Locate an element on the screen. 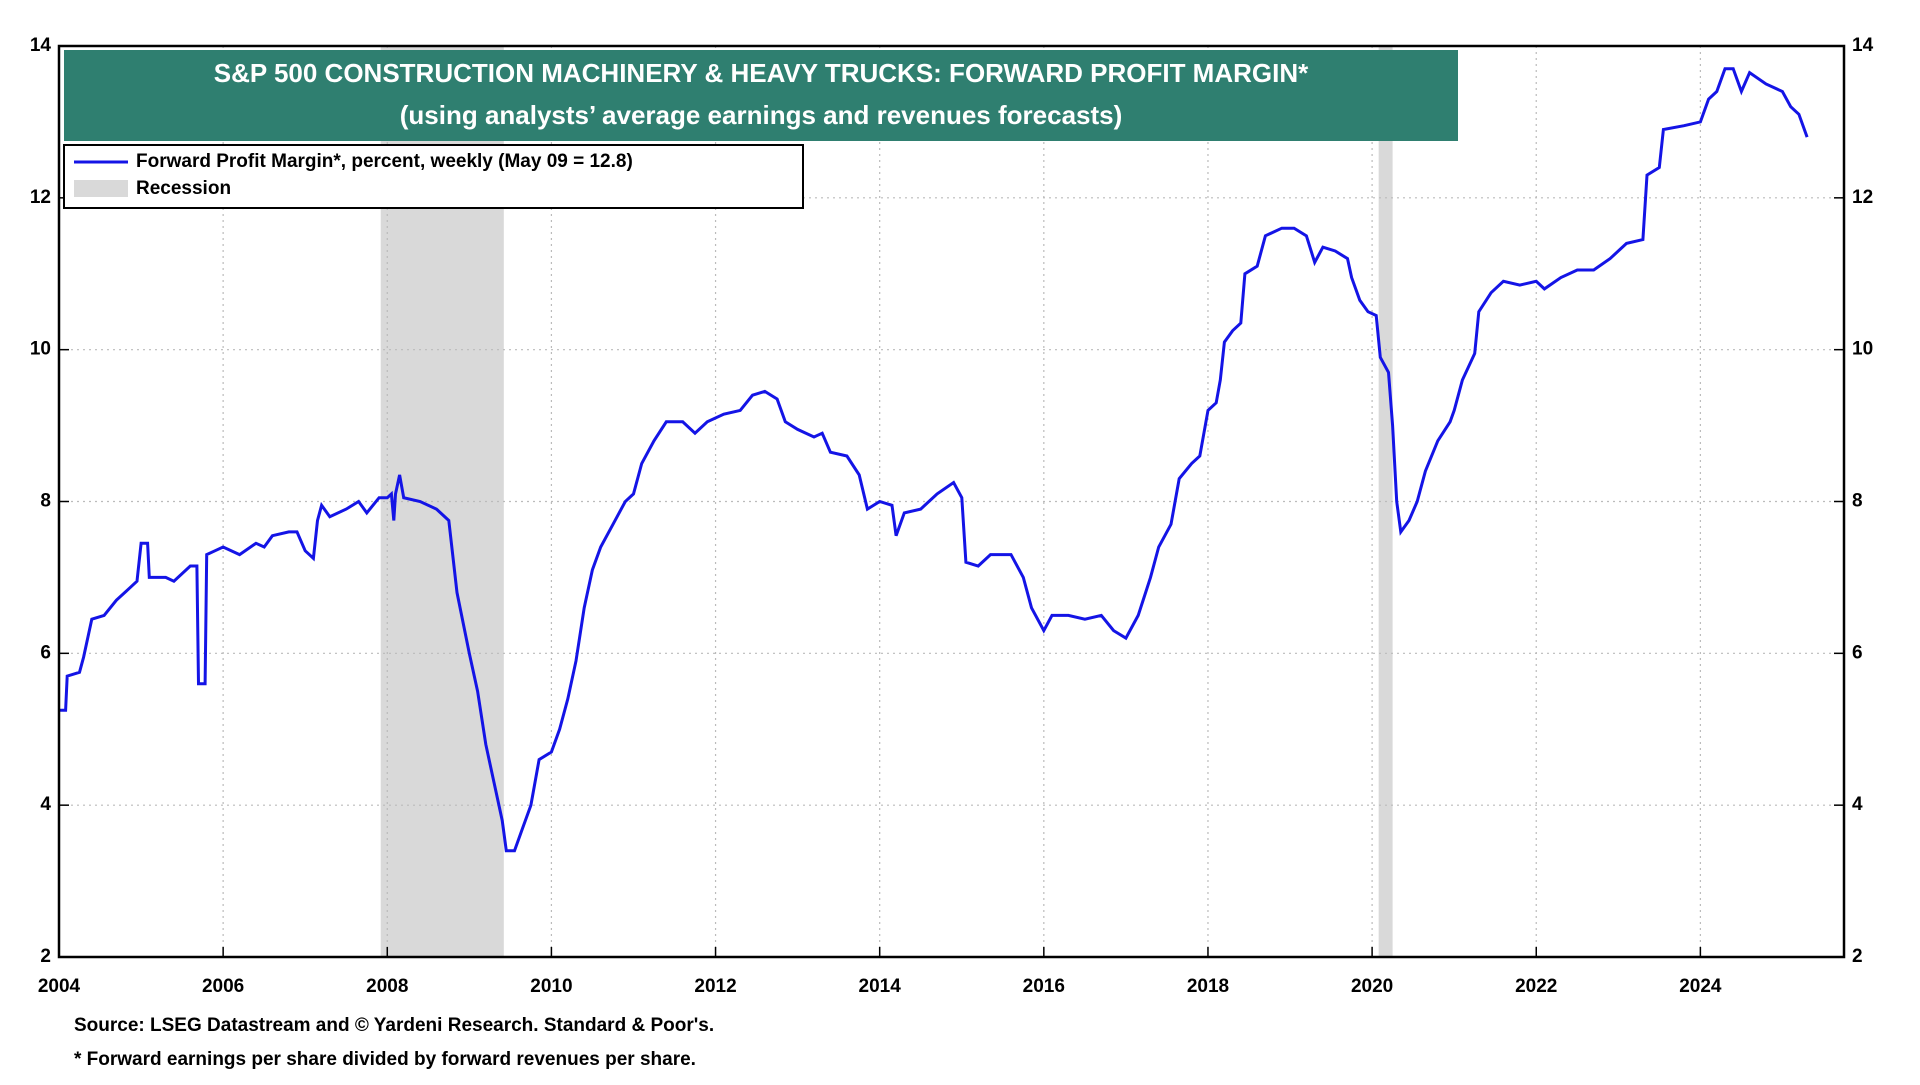 The image size is (1920, 1085). x-tick-label: 2018 is located at coordinates (1208, 986).